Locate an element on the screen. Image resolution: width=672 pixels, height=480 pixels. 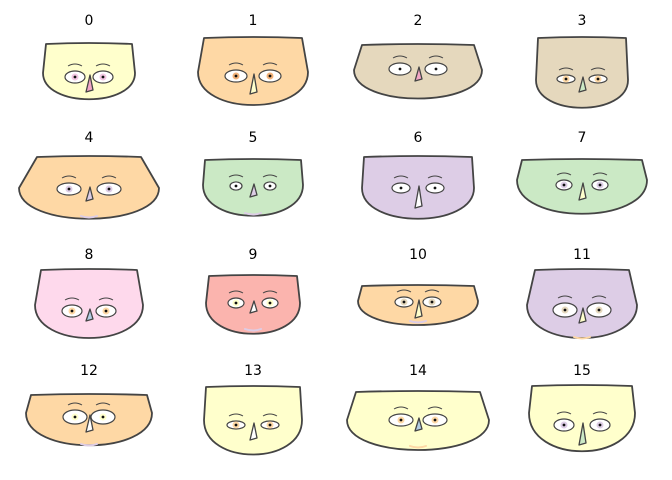
face-label-5: 5 is located at coordinates (253, 138).